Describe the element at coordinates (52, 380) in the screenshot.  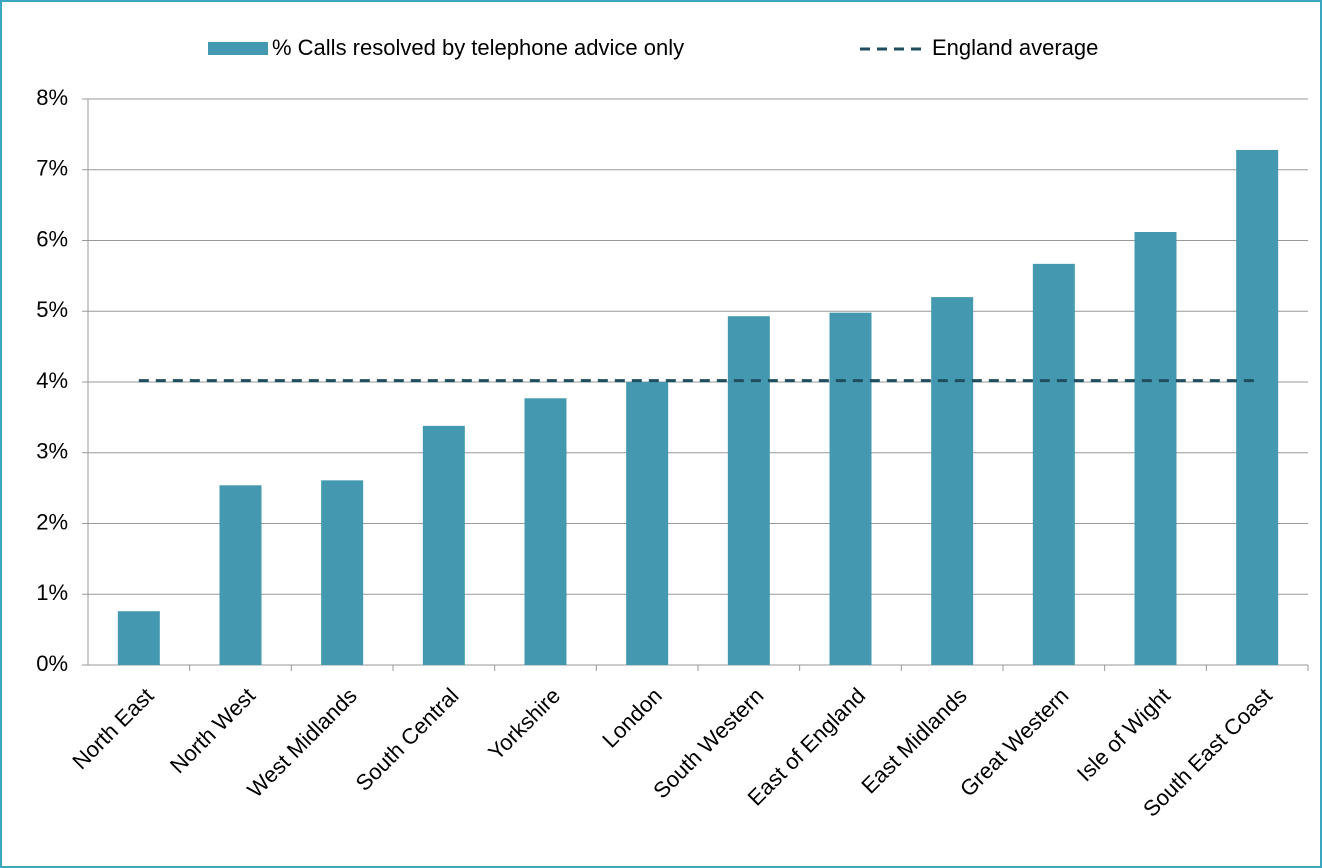
I see `y-tick-label: 4%` at that location.